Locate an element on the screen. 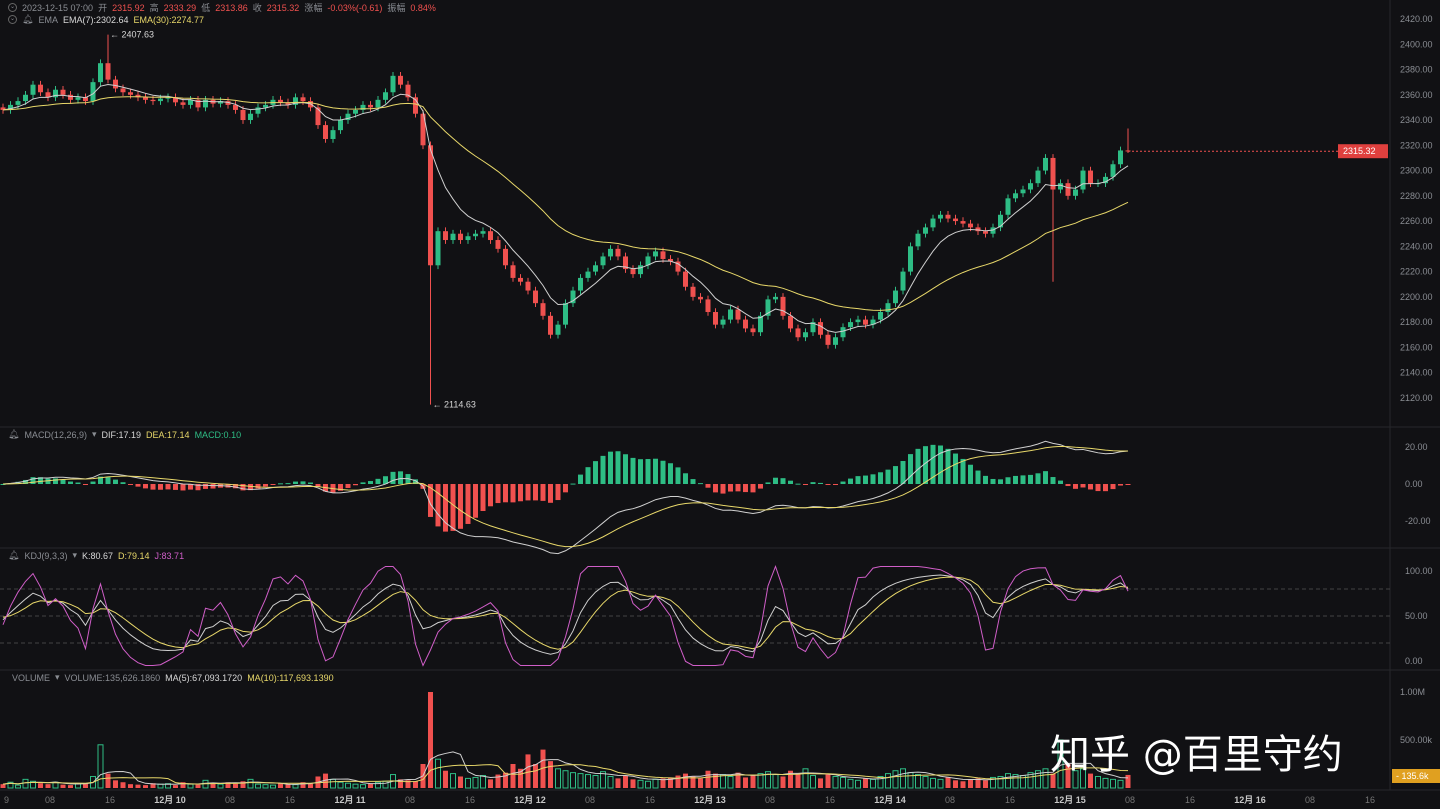 This screenshot has width=1440, height=809. volume-ma10-line is located at coordinates (565, 774).